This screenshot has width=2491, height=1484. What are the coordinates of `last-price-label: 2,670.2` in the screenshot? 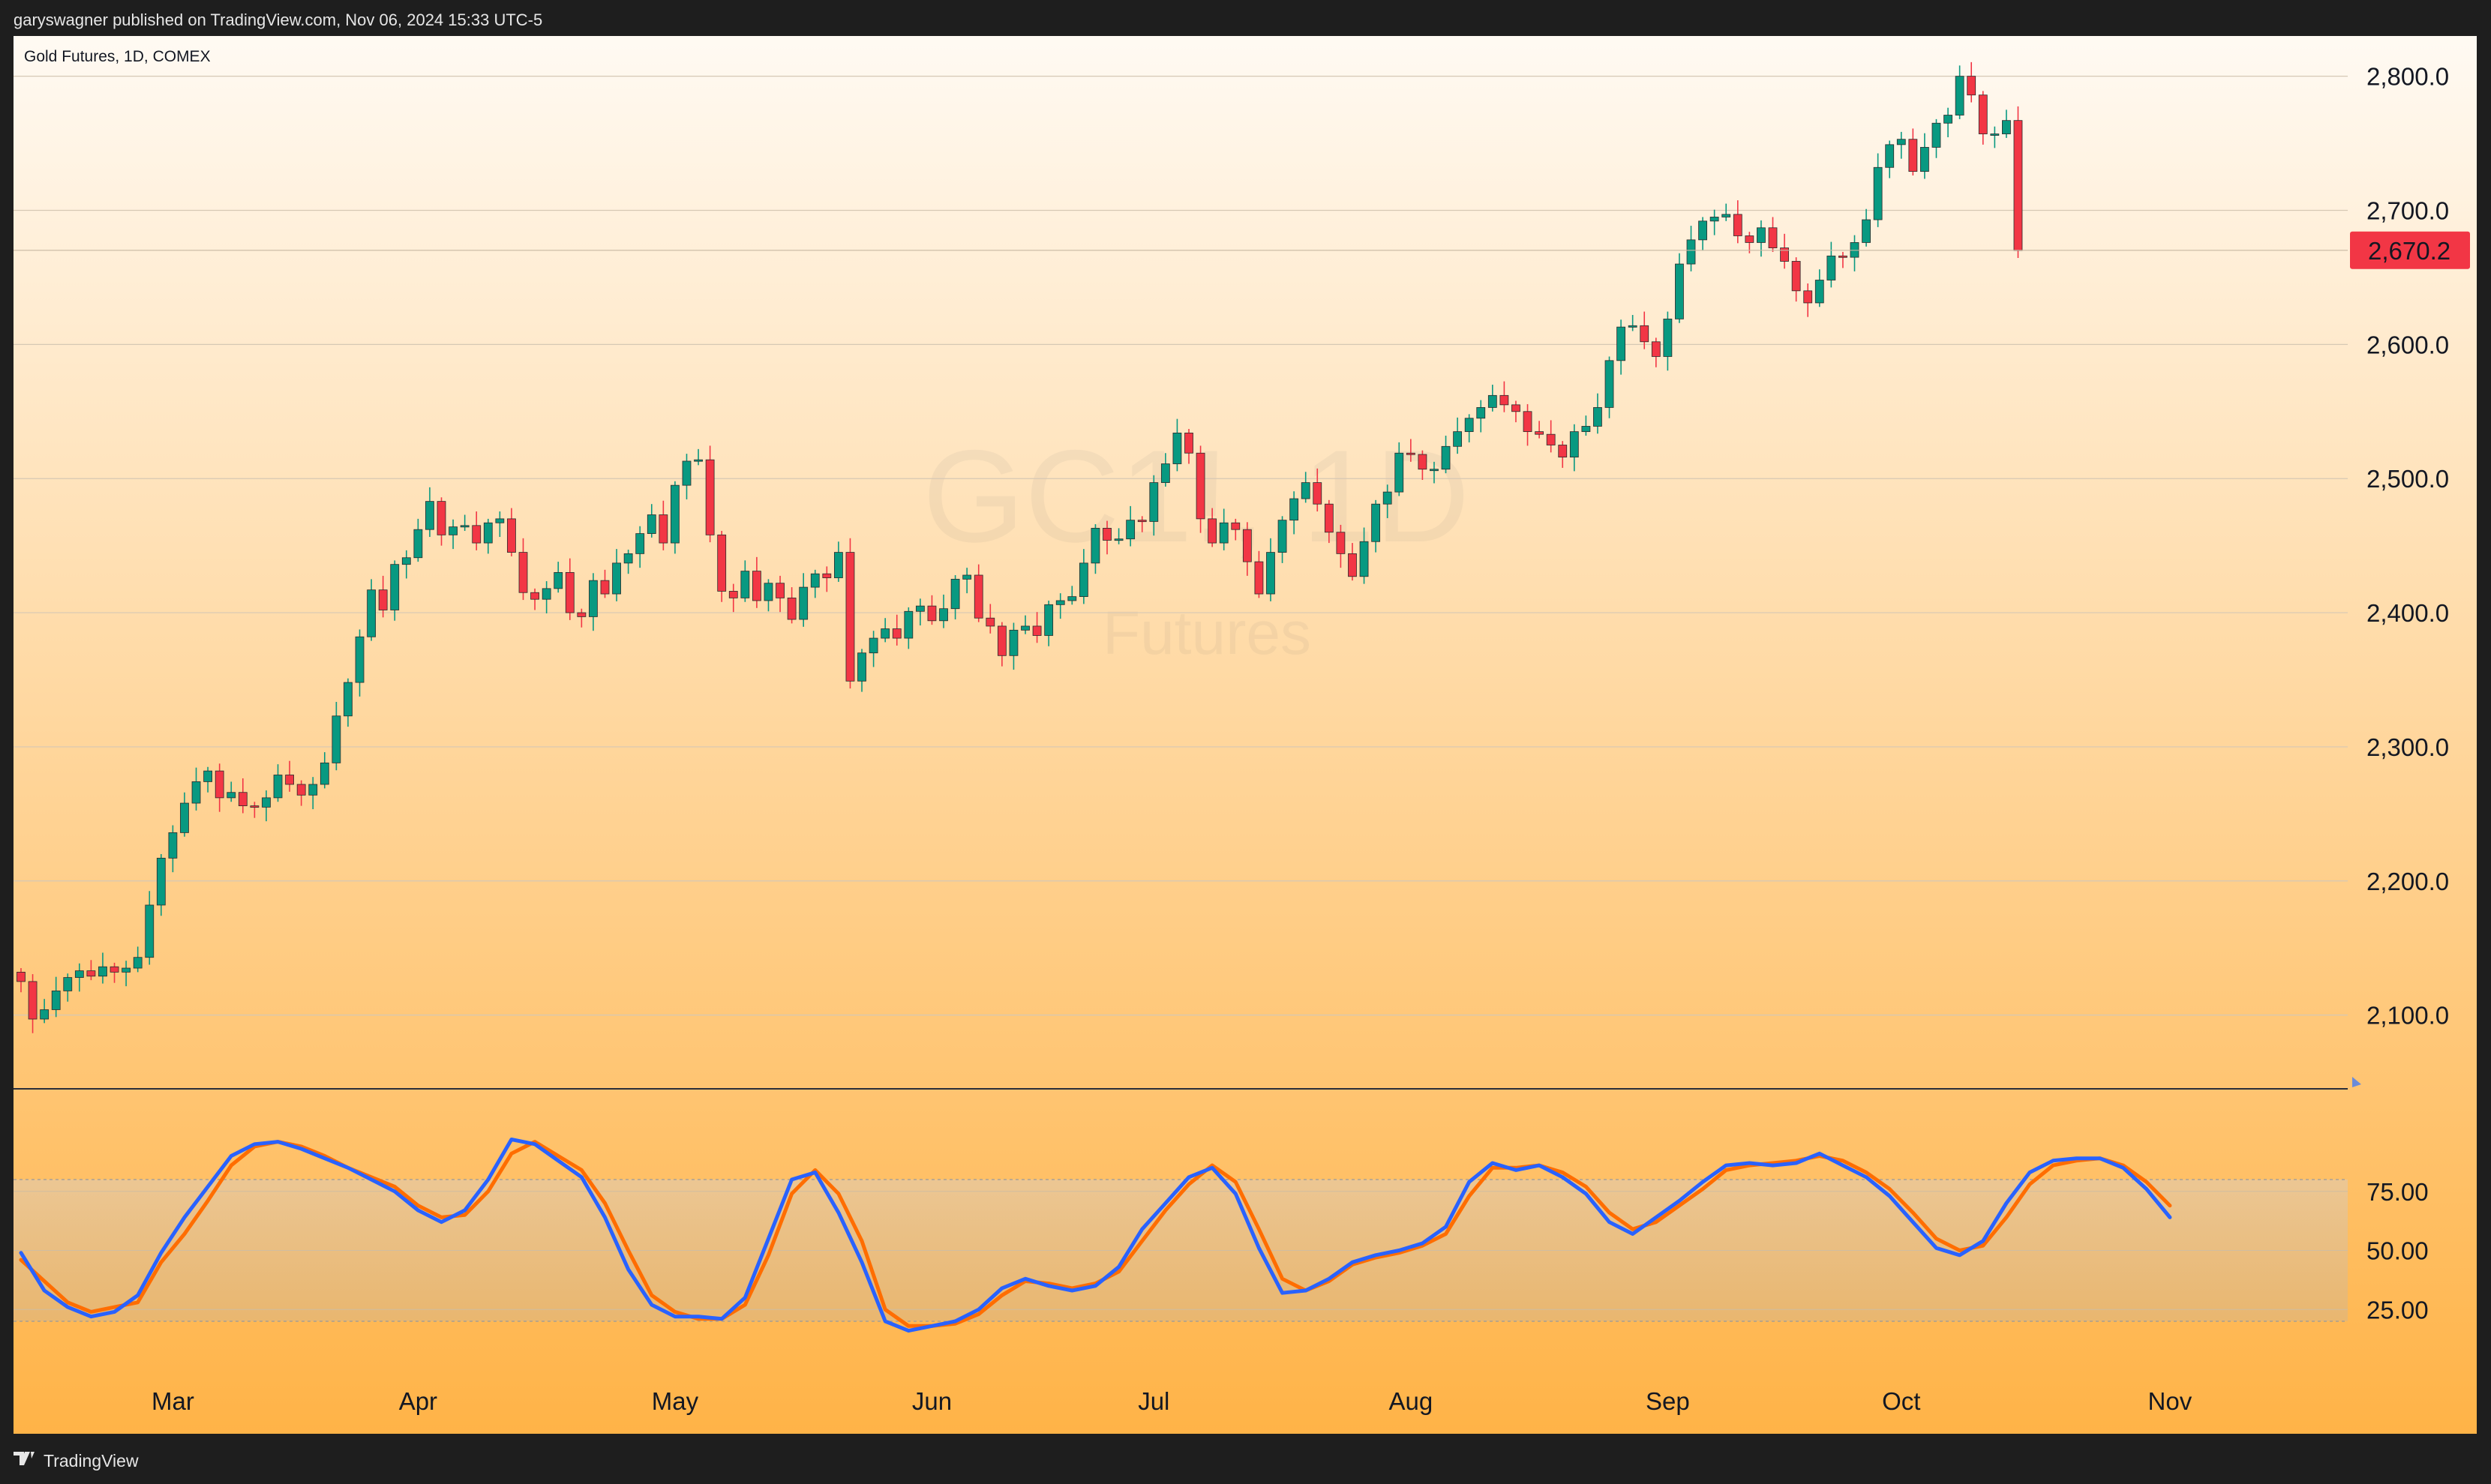 It's located at (2409, 251).